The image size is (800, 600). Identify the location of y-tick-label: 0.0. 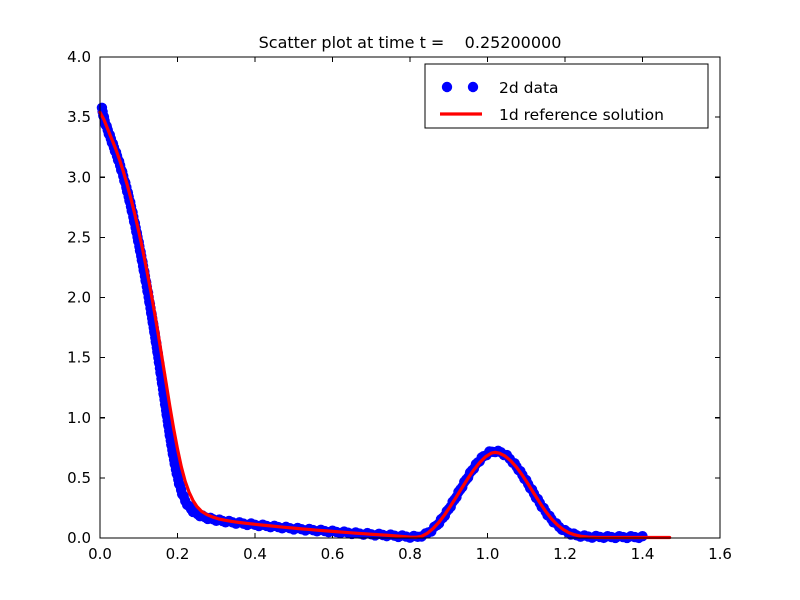
(79, 538).